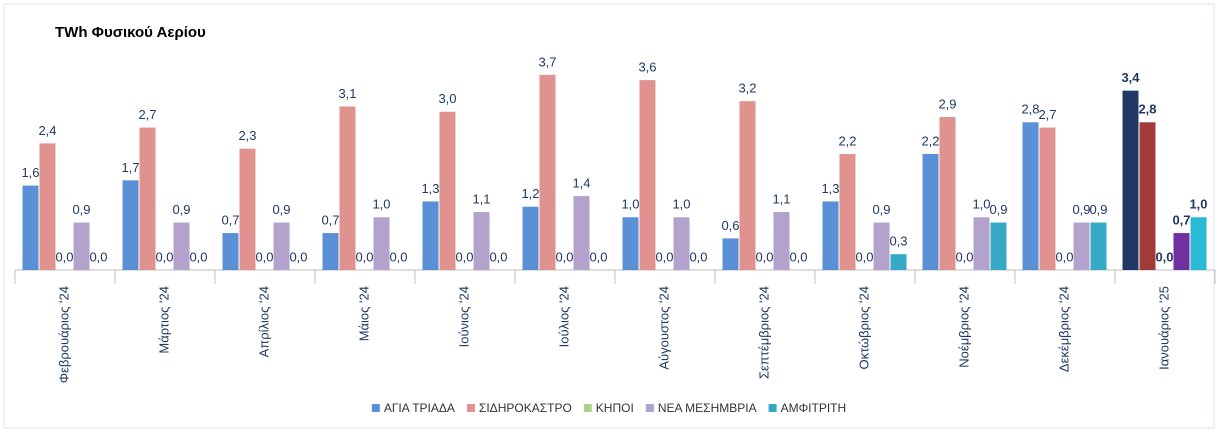 This screenshot has width=1218, height=432. Describe the element at coordinates (463, 316) in the screenshot. I see `x-tick-label: Ιούνιος '24` at that location.